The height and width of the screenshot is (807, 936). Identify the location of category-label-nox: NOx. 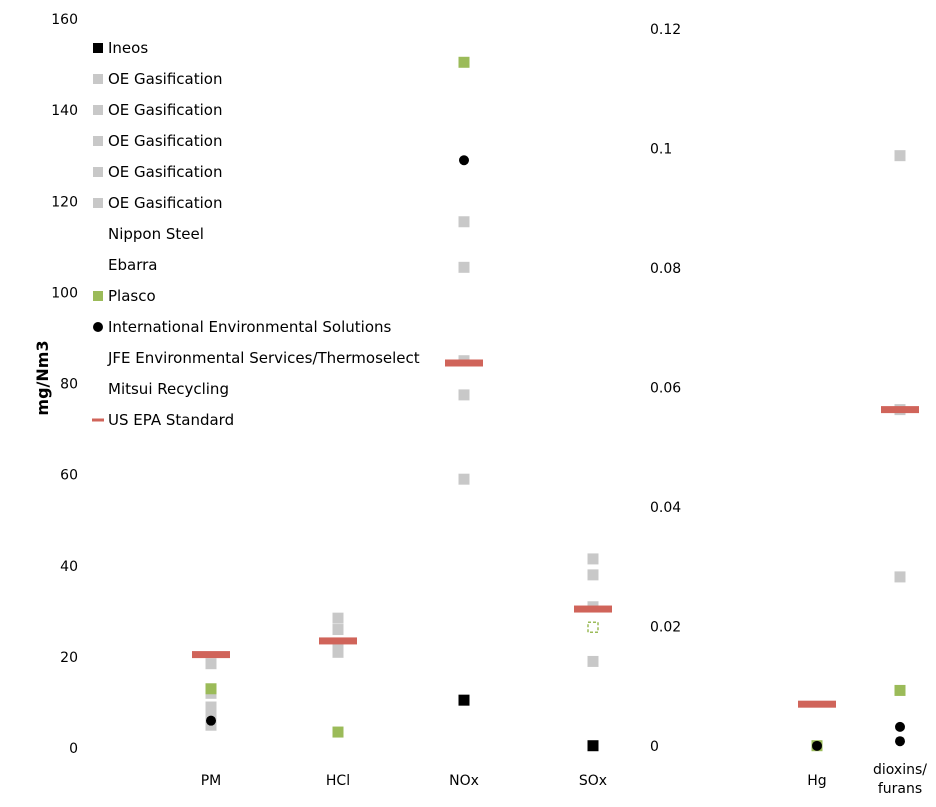
(464, 781).